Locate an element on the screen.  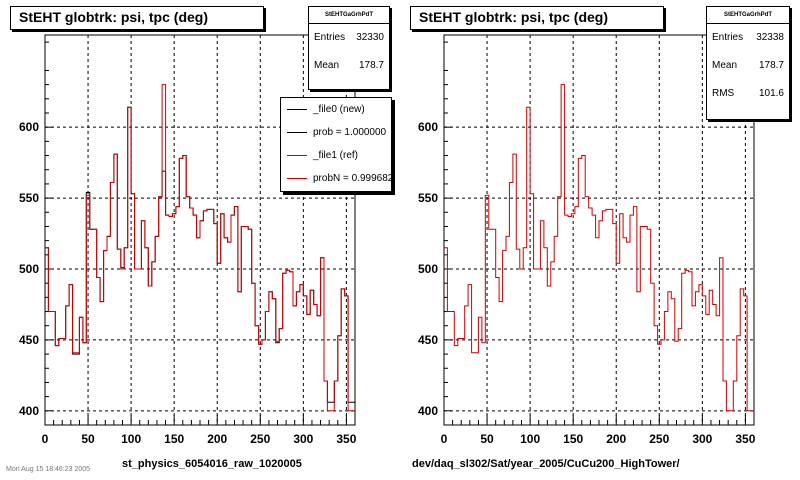
legend-entry-ref: _file1 (ref) is located at coordinates (336, 155).